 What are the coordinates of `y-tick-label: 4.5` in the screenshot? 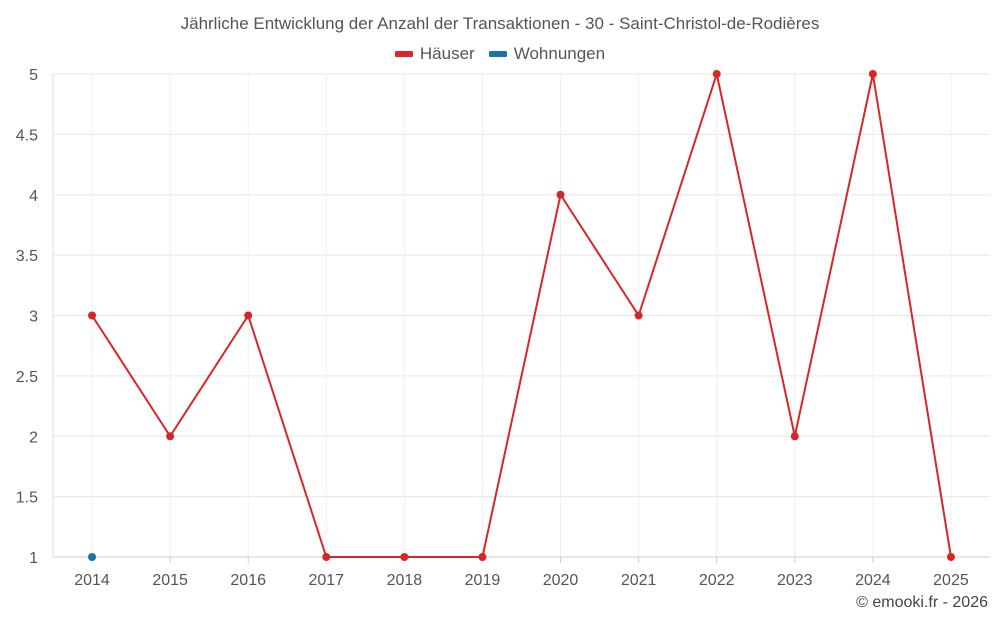 It's located at (27, 135).